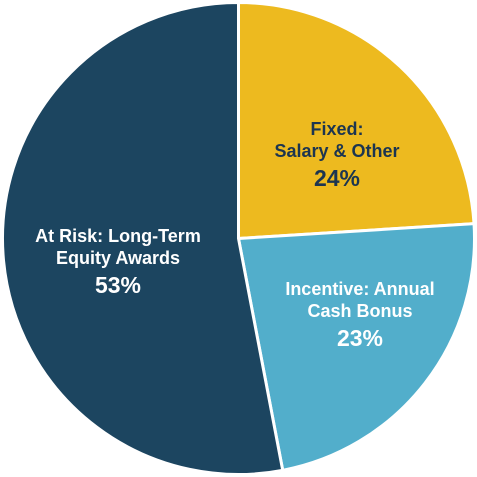  What do you see at coordinates (359, 311) in the screenshot?
I see `slice-label: Cash Bonus` at bounding box center [359, 311].